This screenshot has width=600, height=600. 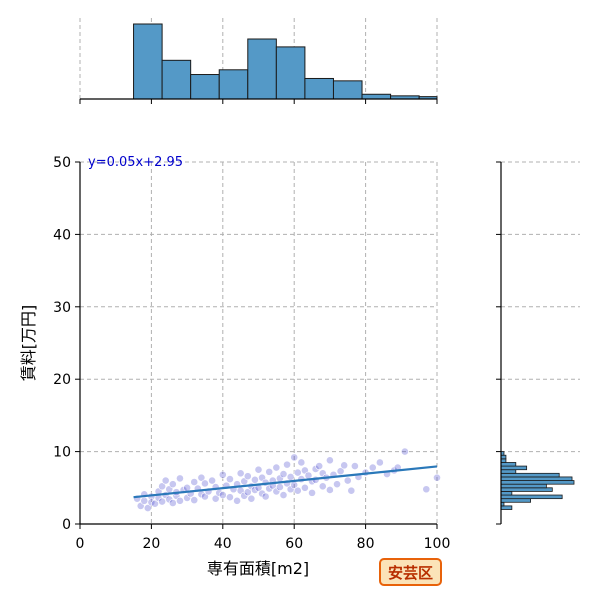 What do you see at coordinates (62, 308) in the screenshot?
I see `y-tick-label: 30` at bounding box center [62, 308].